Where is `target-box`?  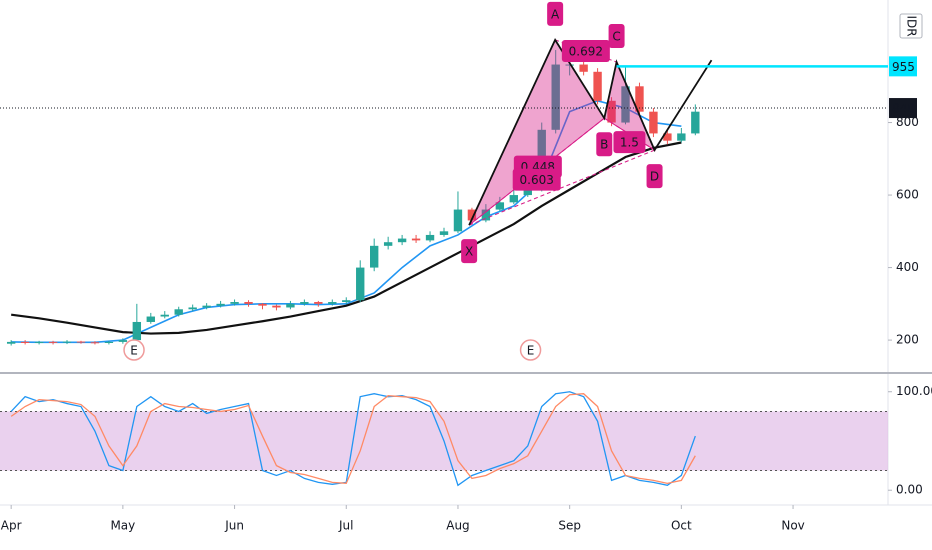 target-box is located at coordinates (903, 66).